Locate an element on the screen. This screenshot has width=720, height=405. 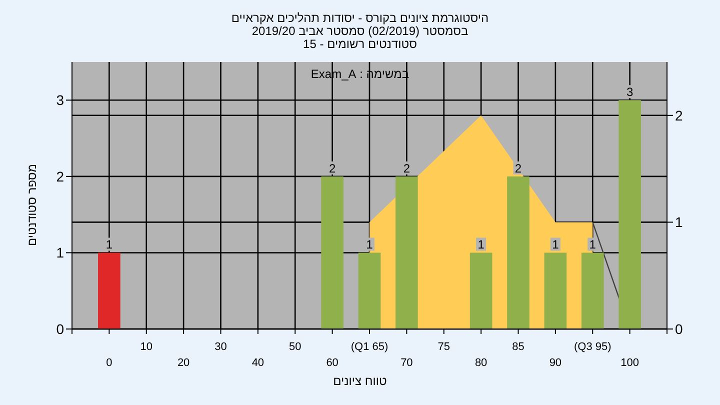
x-tick-label: 75 is located at coordinates (444, 347).